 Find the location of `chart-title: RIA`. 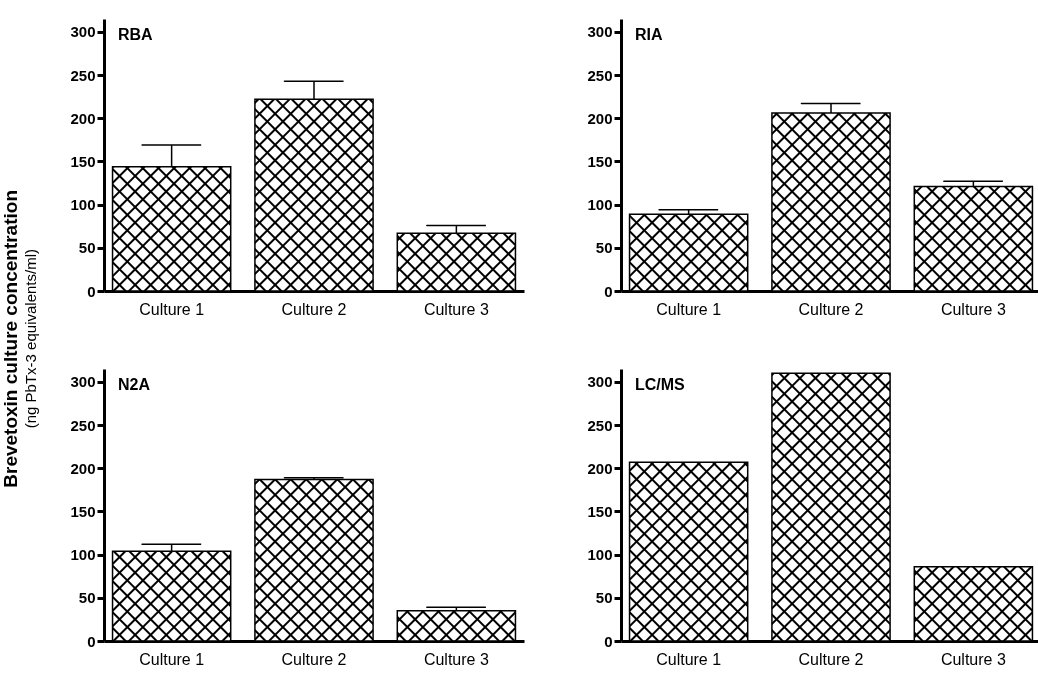

chart-title: RIA is located at coordinates (648, 34).